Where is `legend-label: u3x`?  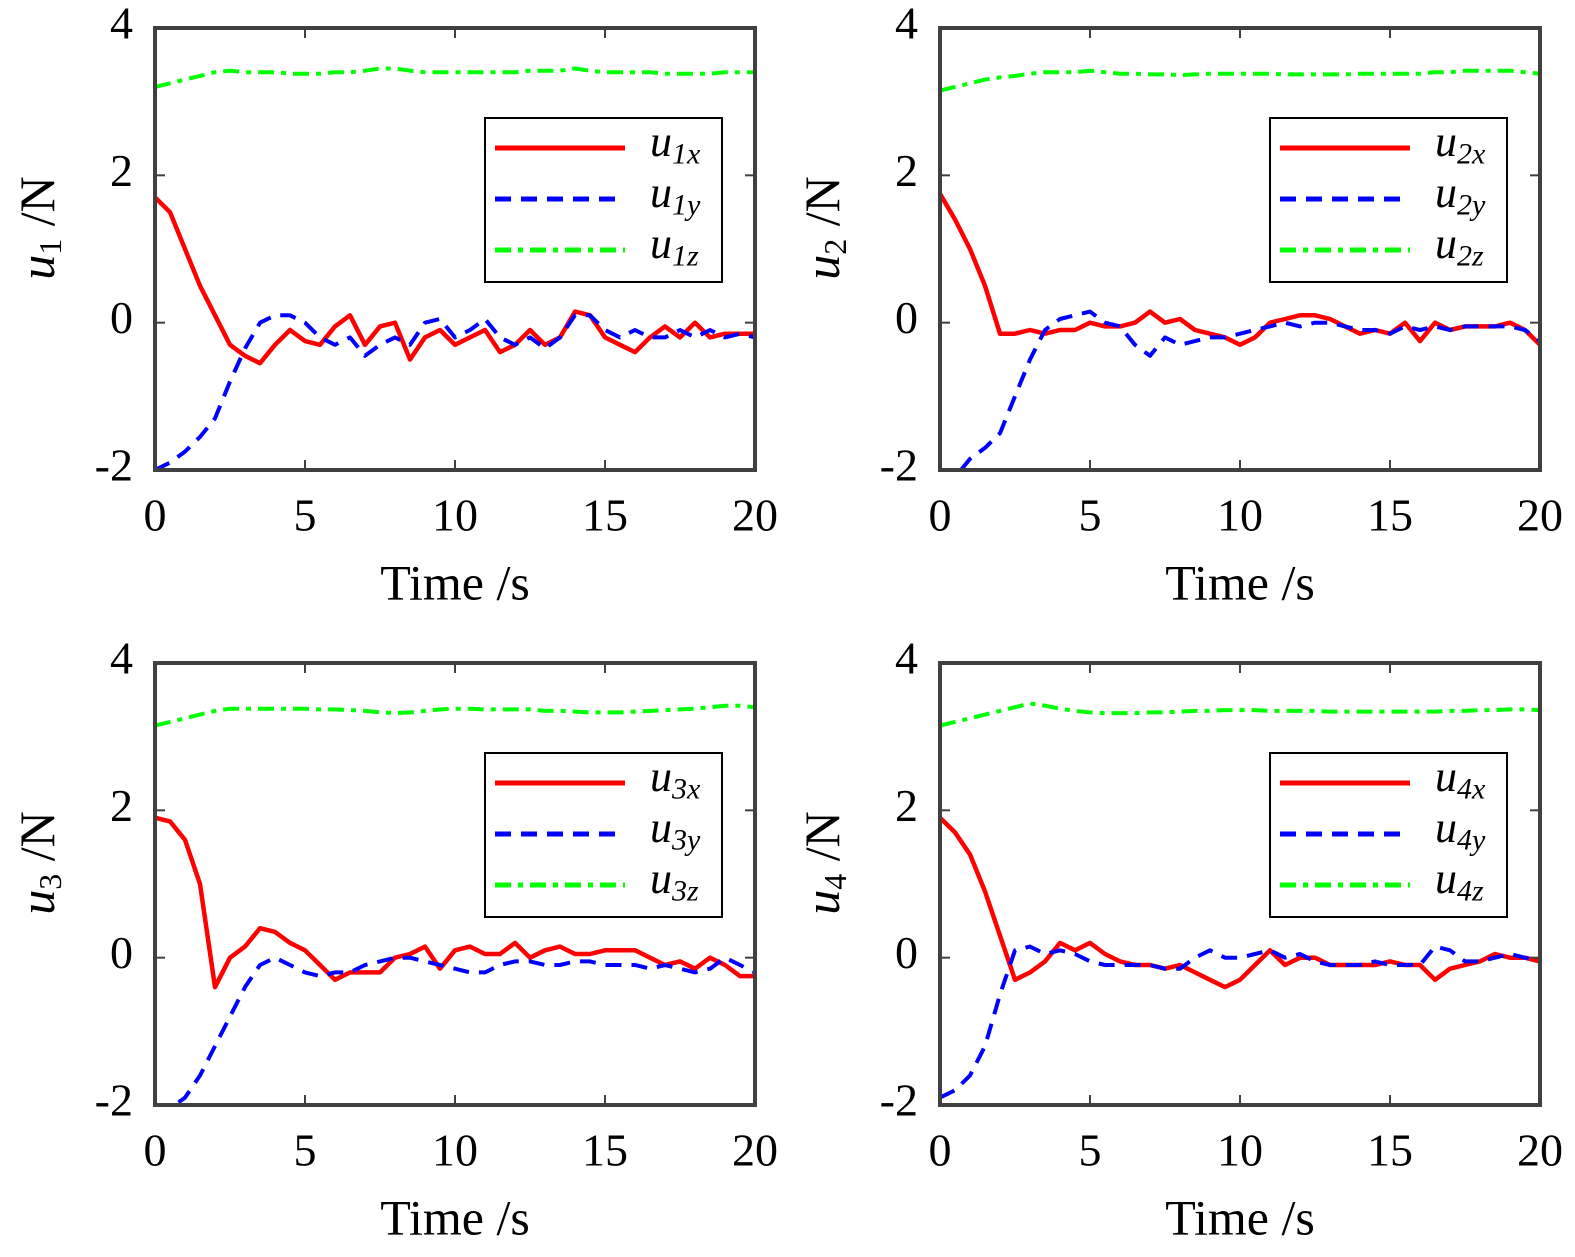
legend-label: u3x is located at coordinates (675, 778).